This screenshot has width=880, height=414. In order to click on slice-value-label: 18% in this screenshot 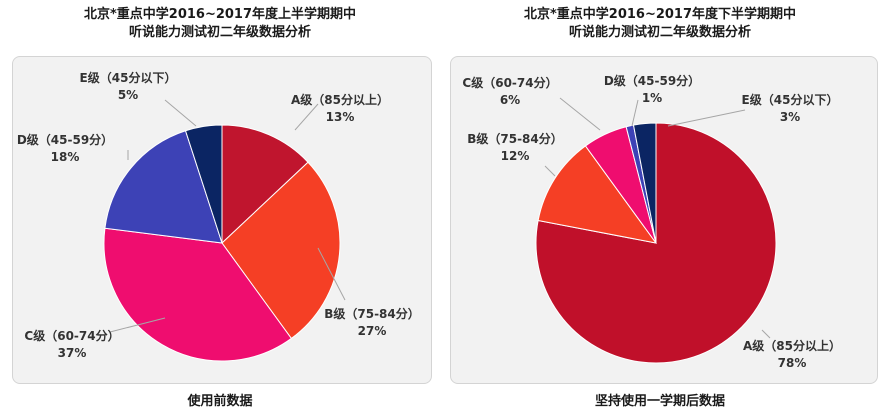, I will do `click(65, 157)`.